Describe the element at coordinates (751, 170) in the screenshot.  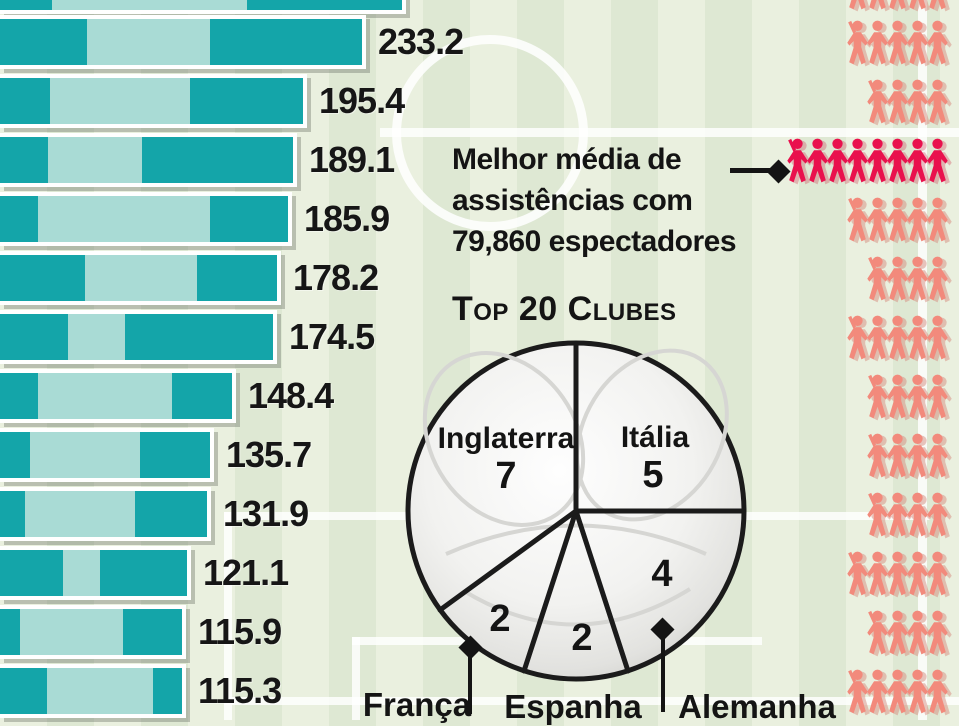
I see `callout-connector-line` at that location.